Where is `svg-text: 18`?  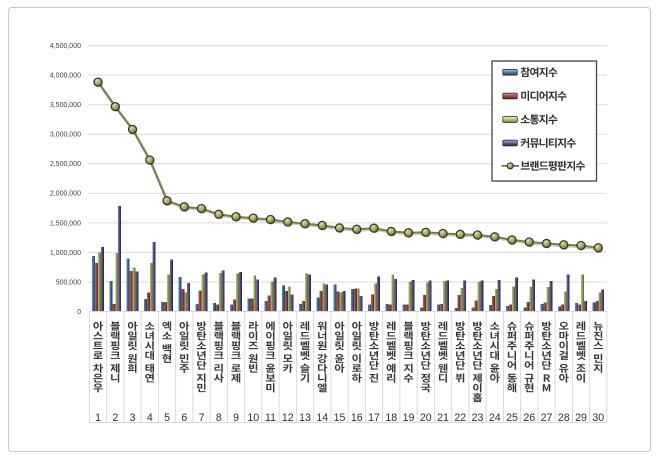 svg-text: 18 is located at coordinates (391, 418).